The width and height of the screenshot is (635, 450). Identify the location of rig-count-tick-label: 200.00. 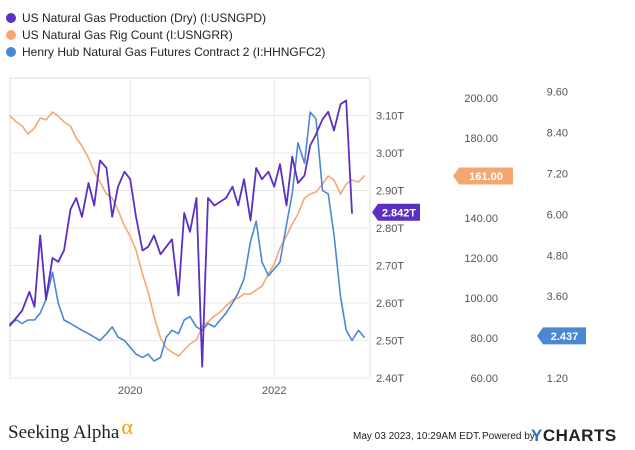
(481, 99).